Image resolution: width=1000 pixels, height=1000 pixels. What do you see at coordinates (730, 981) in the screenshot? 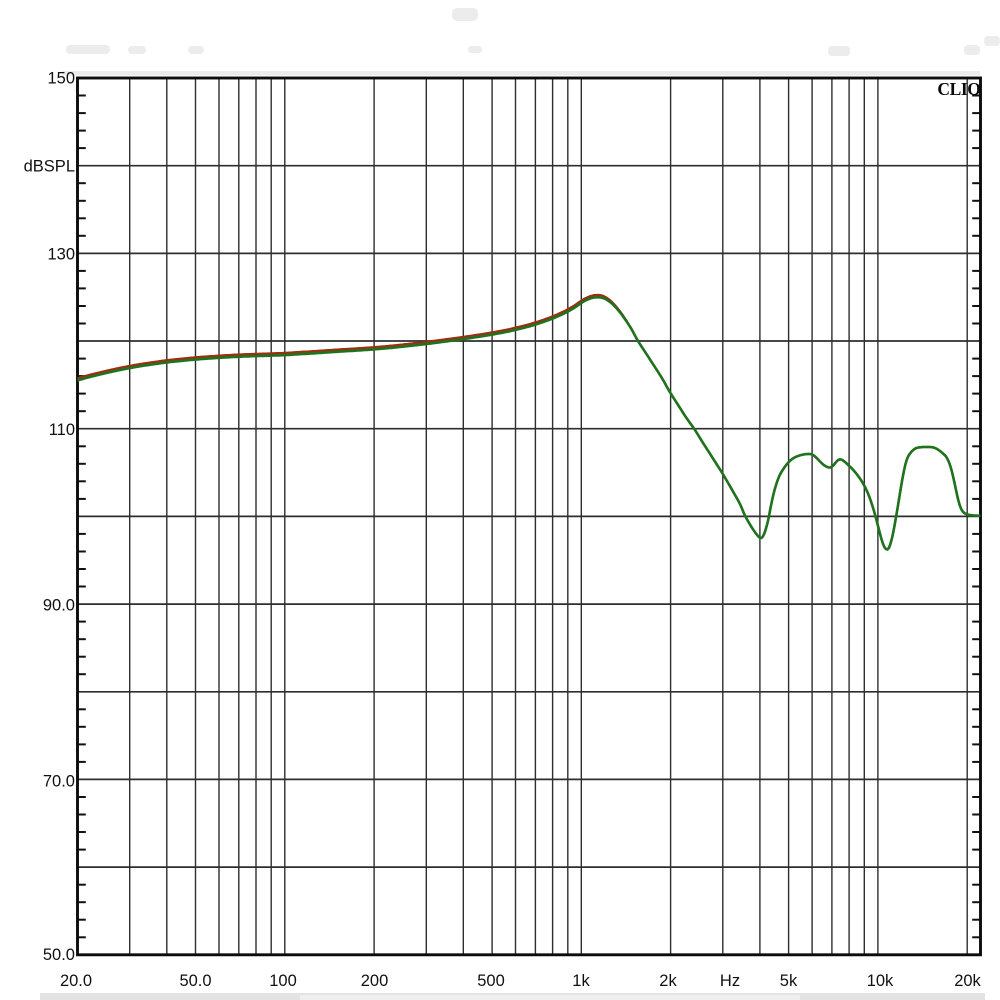
I see `svg-text: Hz` at bounding box center [730, 981].